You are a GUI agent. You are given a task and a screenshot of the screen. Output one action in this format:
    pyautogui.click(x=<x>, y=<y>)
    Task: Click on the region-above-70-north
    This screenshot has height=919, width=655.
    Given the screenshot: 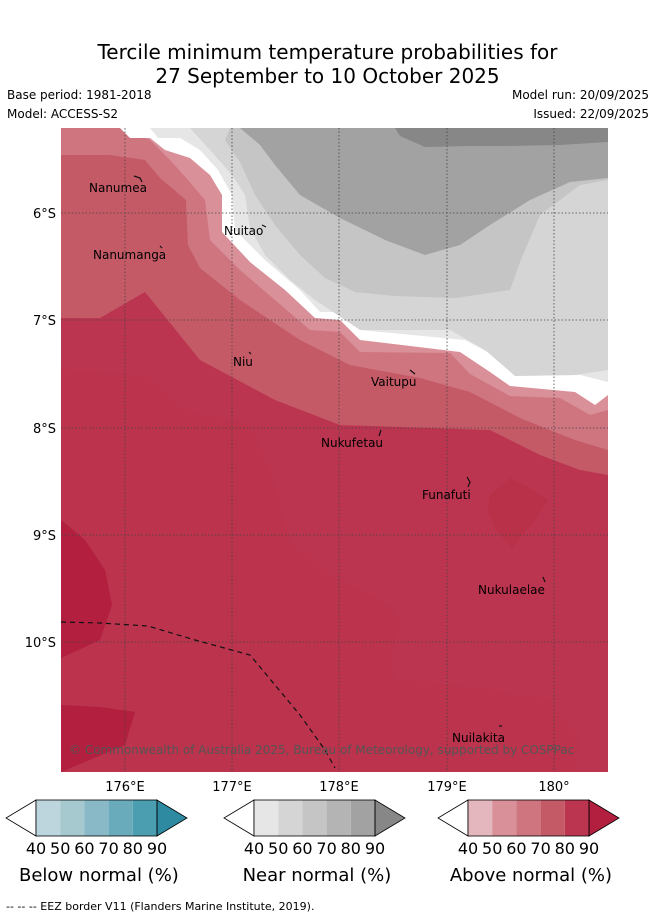 What is the action you would take?
    pyautogui.click(x=90, y=203)
    